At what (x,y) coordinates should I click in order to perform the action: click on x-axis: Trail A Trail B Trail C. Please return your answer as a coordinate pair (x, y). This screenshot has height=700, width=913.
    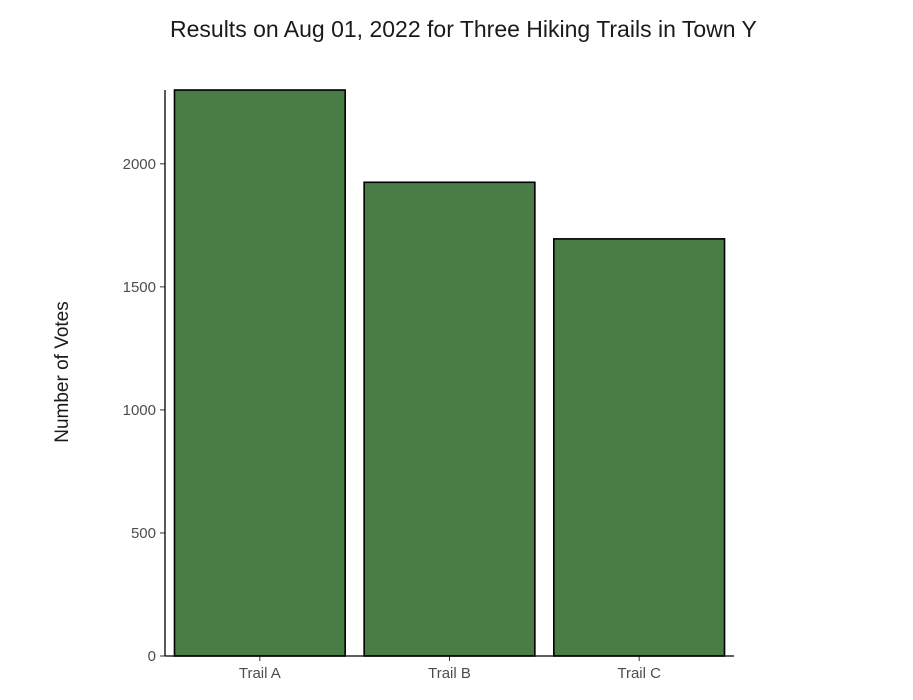
    Looking at the image, I should click on (449, 668).